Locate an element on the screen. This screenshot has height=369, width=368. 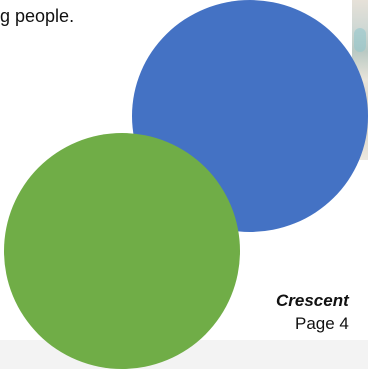
footer-title: Crescent is located at coordinates (312, 300).